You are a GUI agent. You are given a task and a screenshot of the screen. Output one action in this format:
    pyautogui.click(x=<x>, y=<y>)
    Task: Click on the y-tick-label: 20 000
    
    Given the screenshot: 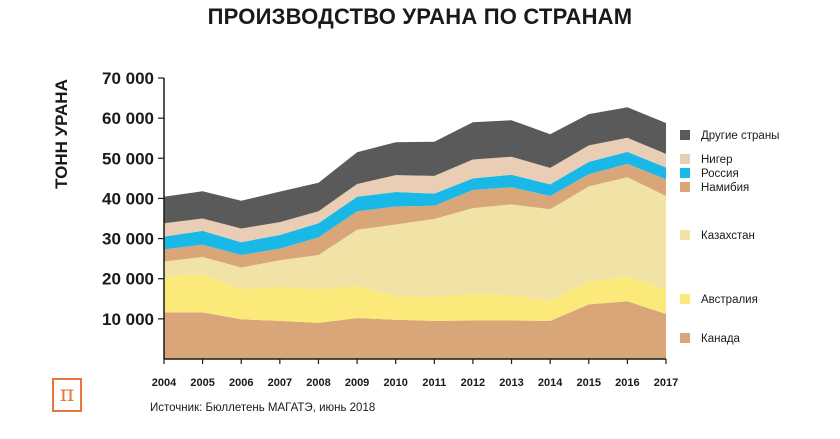 What is the action you would take?
    pyautogui.click(x=128, y=279)
    